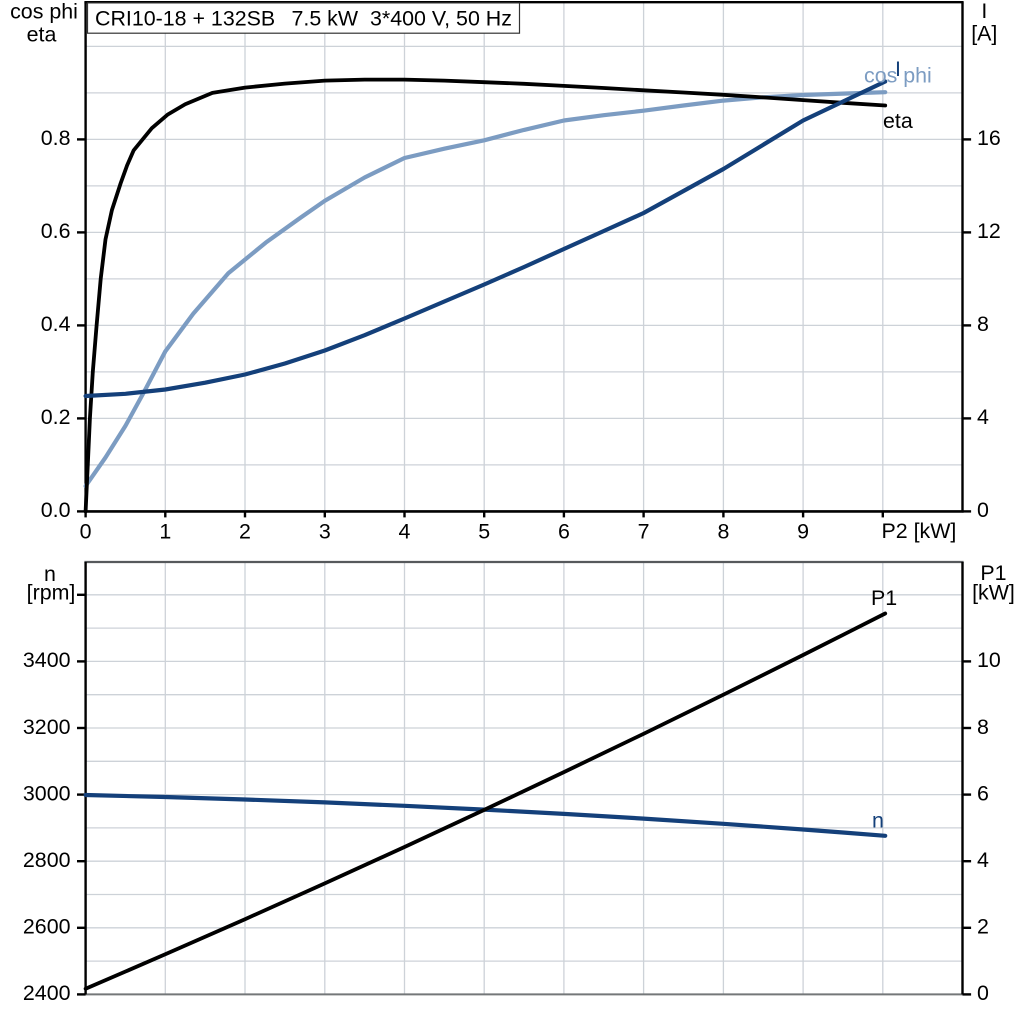 The width and height of the screenshot is (1024, 1024). What do you see at coordinates (47, 927) in the screenshot?
I see `svg-text: 2600` at bounding box center [47, 927].